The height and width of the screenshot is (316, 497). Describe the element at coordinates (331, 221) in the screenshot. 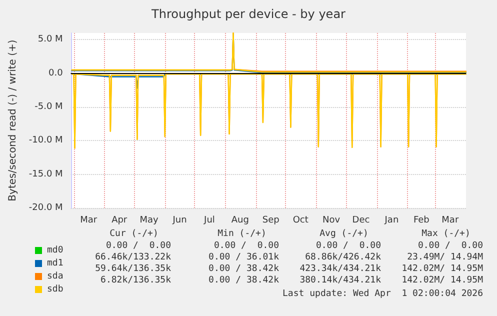

I see `x-tick-label: Nov` at that location.